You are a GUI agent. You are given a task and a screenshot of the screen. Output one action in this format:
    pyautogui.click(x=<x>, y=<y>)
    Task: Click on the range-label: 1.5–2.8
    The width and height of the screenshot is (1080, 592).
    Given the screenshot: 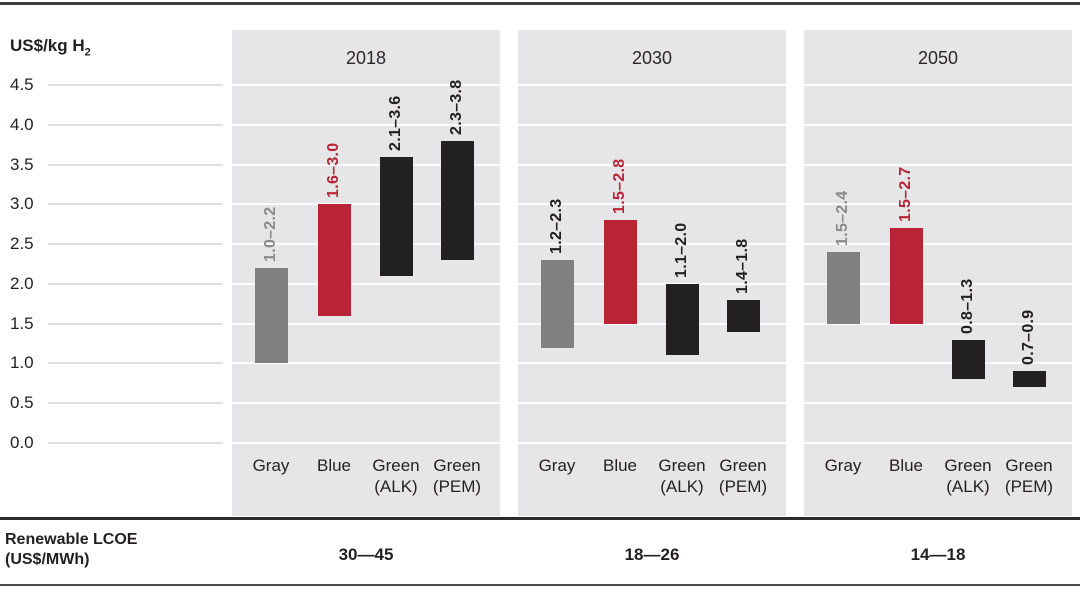 What is the action you would take?
    pyautogui.click(x=619, y=186)
    